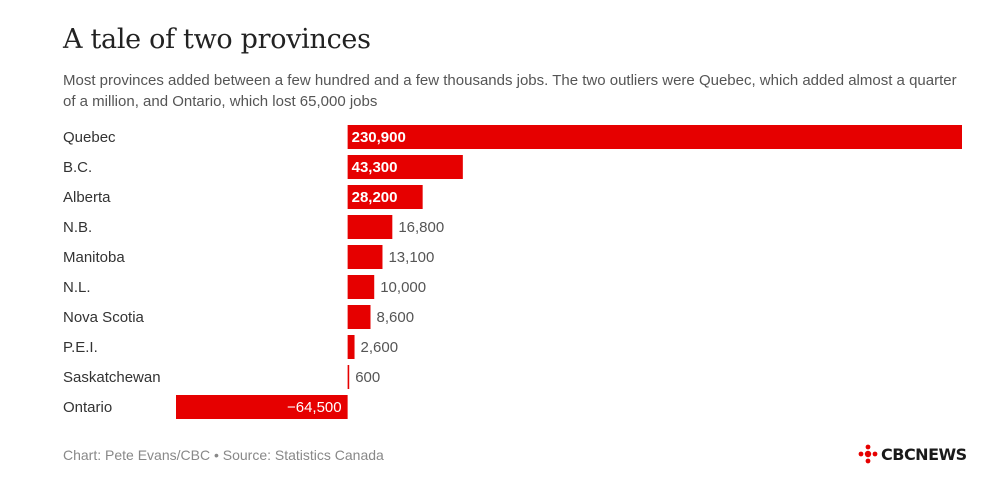  I want to click on chart-title: A tale of two provinces, so click(217, 39).